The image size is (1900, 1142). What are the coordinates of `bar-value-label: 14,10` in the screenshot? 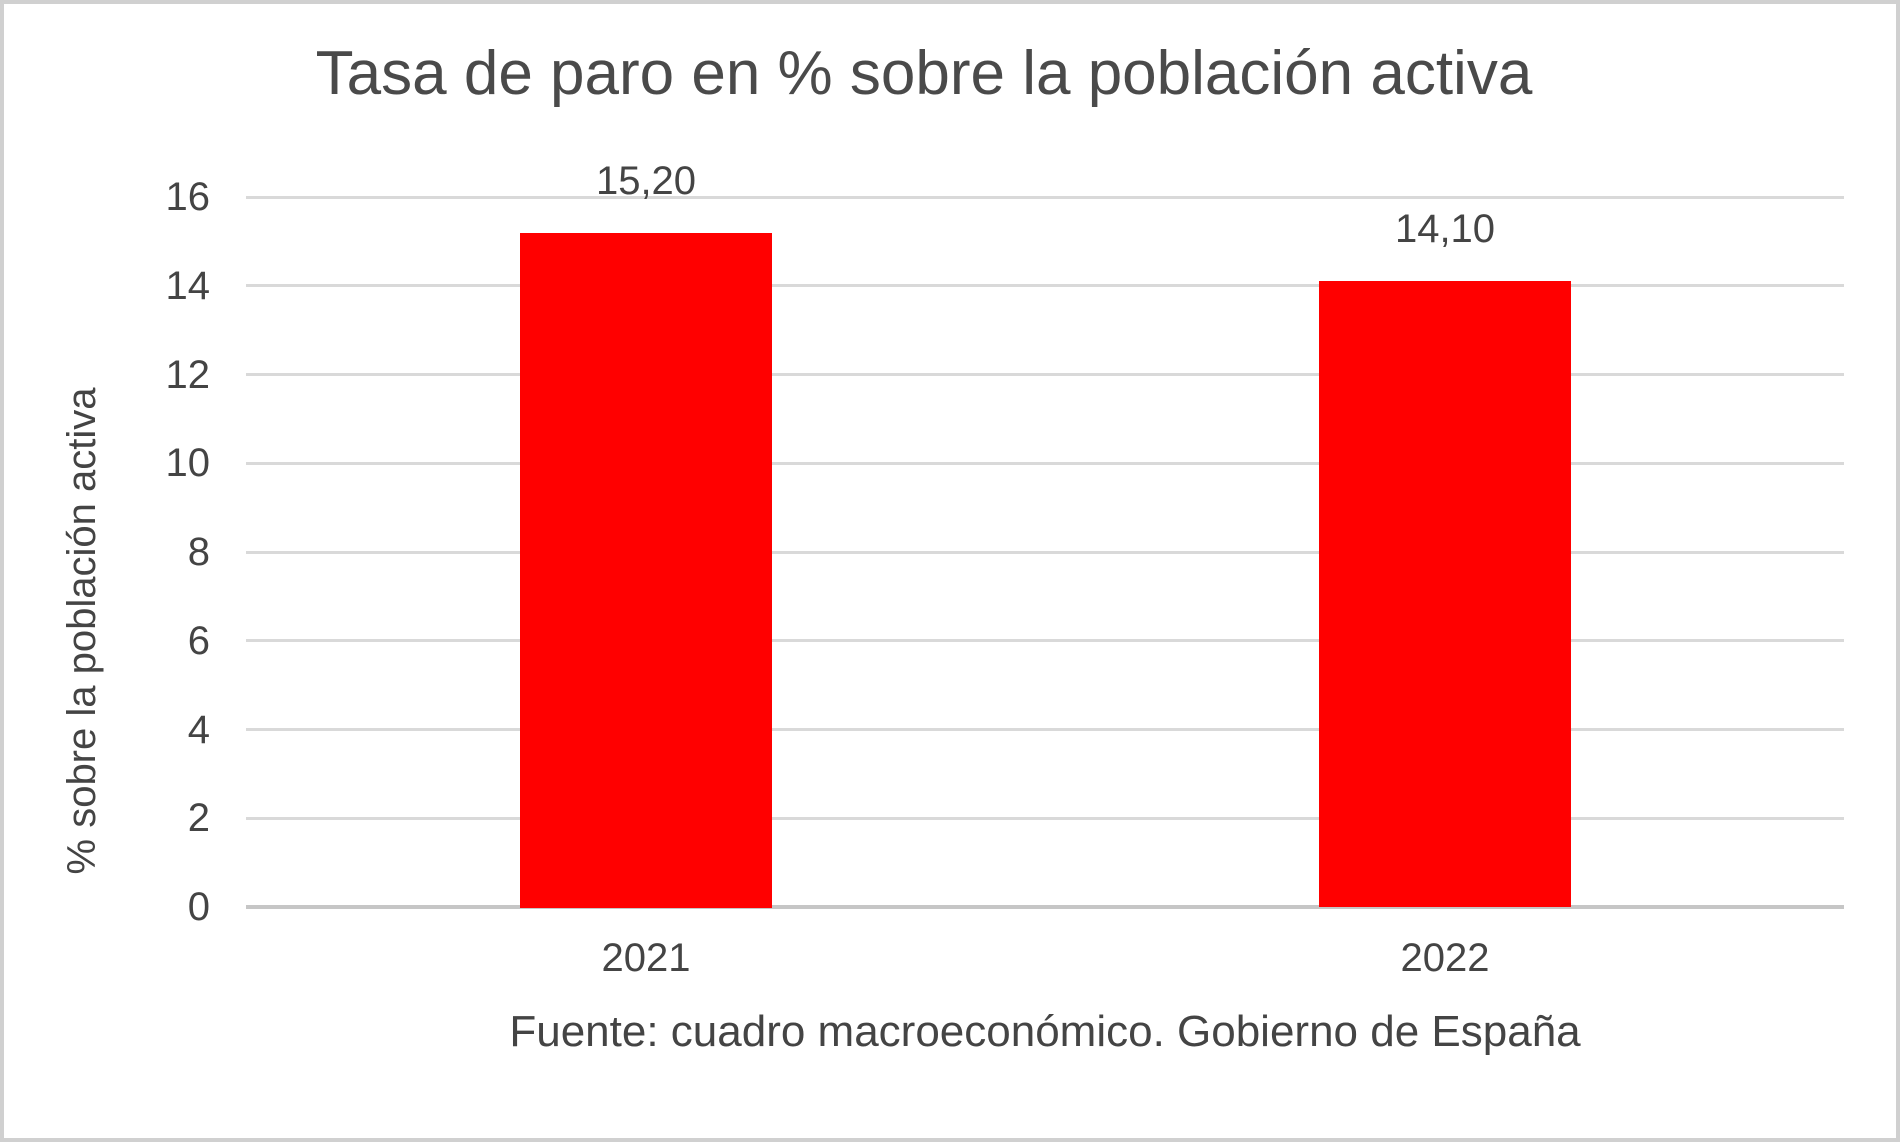 It's located at (1445, 229).